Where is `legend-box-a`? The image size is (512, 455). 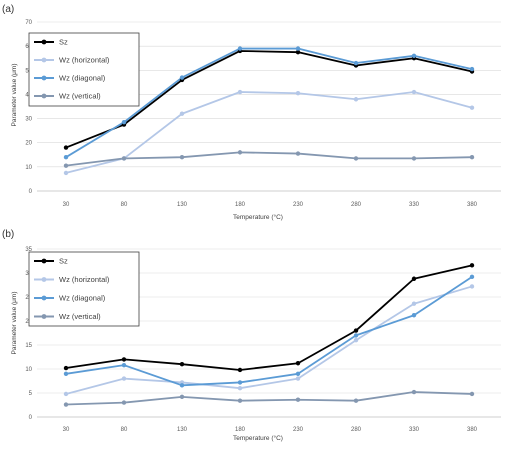
legend-box-a is located at coordinates (84, 69).